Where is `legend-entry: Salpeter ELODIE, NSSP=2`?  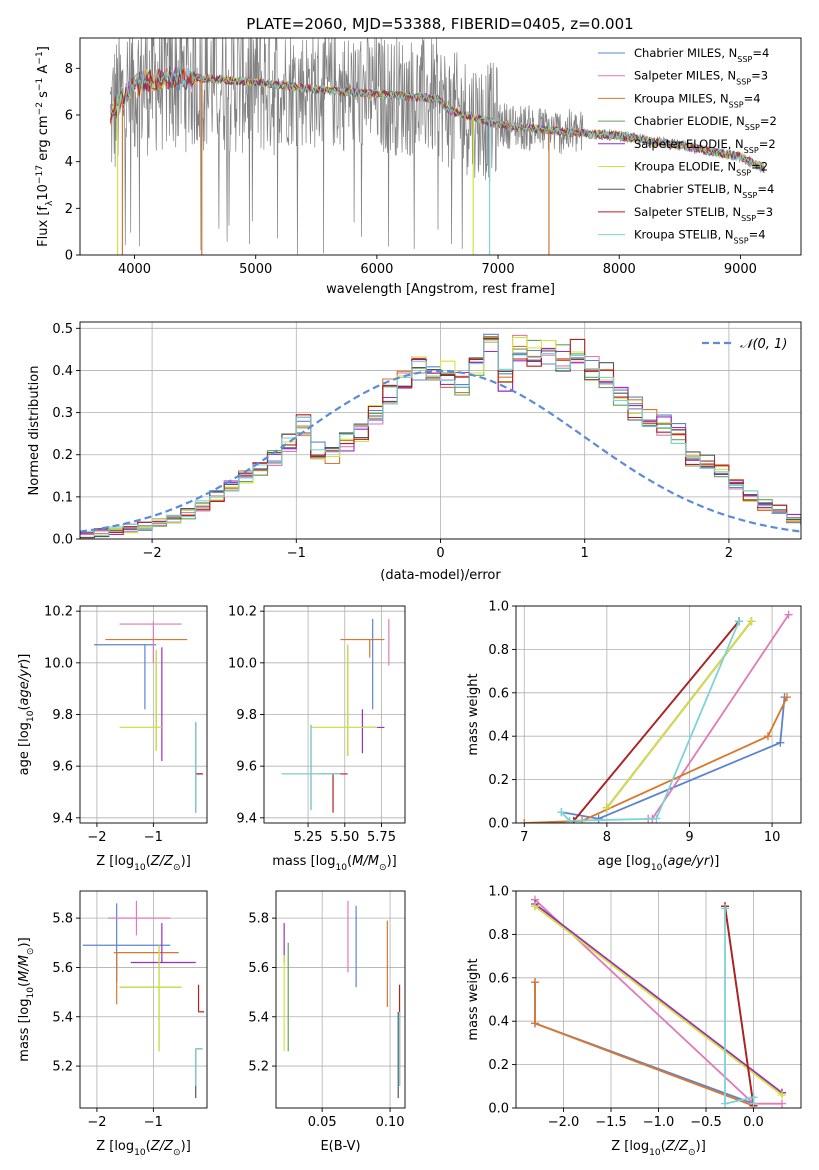 legend-entry: Salpeter ELODIE, NSSP=2 is located at coordinates (705, 146).